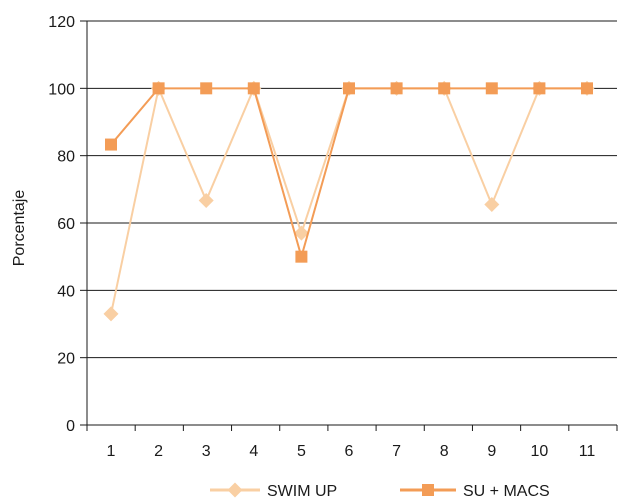 The width and height of the screenshot is (625, 501). I want to click on x-tick-labels: 1 2 3 4 5 6 7 8 9 10 11, so click(351, 451).